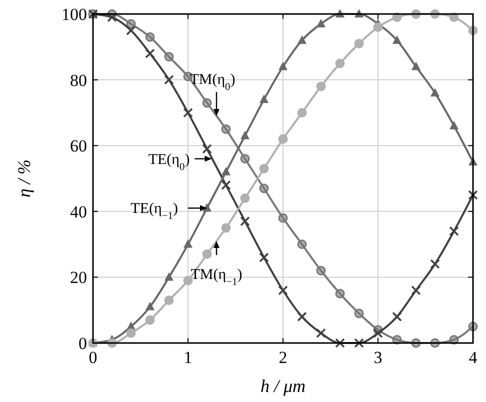 The height and width of the screenshot is (402, 486). I want to click on annotation: TM(η$_{0}$), so click(213, 82).